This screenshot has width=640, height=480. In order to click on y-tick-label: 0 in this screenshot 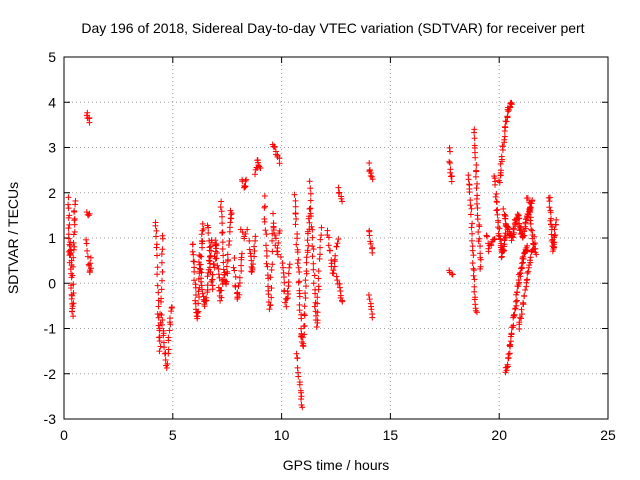, I will do `click(52, 283)`.